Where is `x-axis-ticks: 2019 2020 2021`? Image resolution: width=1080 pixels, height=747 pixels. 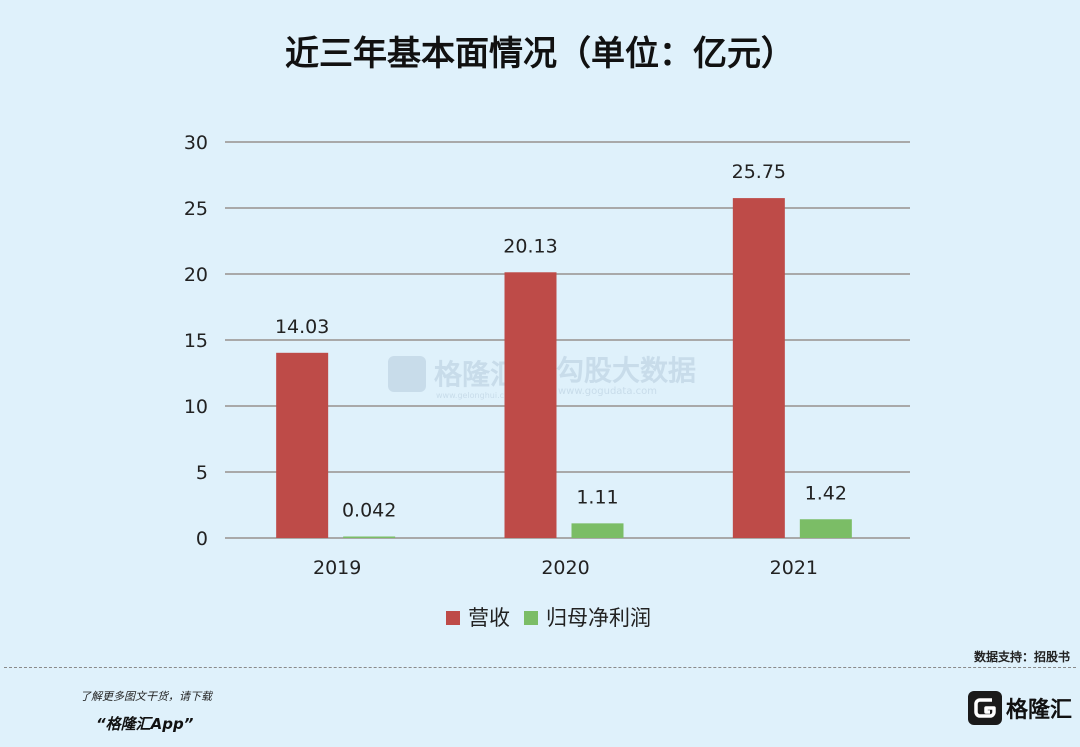
x-axis-ticks: 2019 2020 2021 is located at coordinates (565, 568).